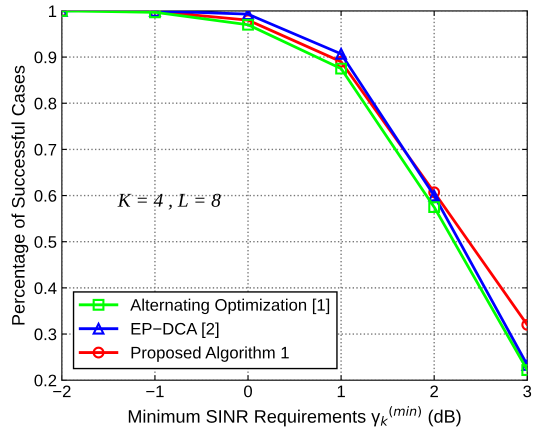 The height and width of the screenshot is (437, 538). What do you see at coordinates (45, 380) in the screenshot?
I see `y-tick-label: 0.2` at bounding box center [45, 380].